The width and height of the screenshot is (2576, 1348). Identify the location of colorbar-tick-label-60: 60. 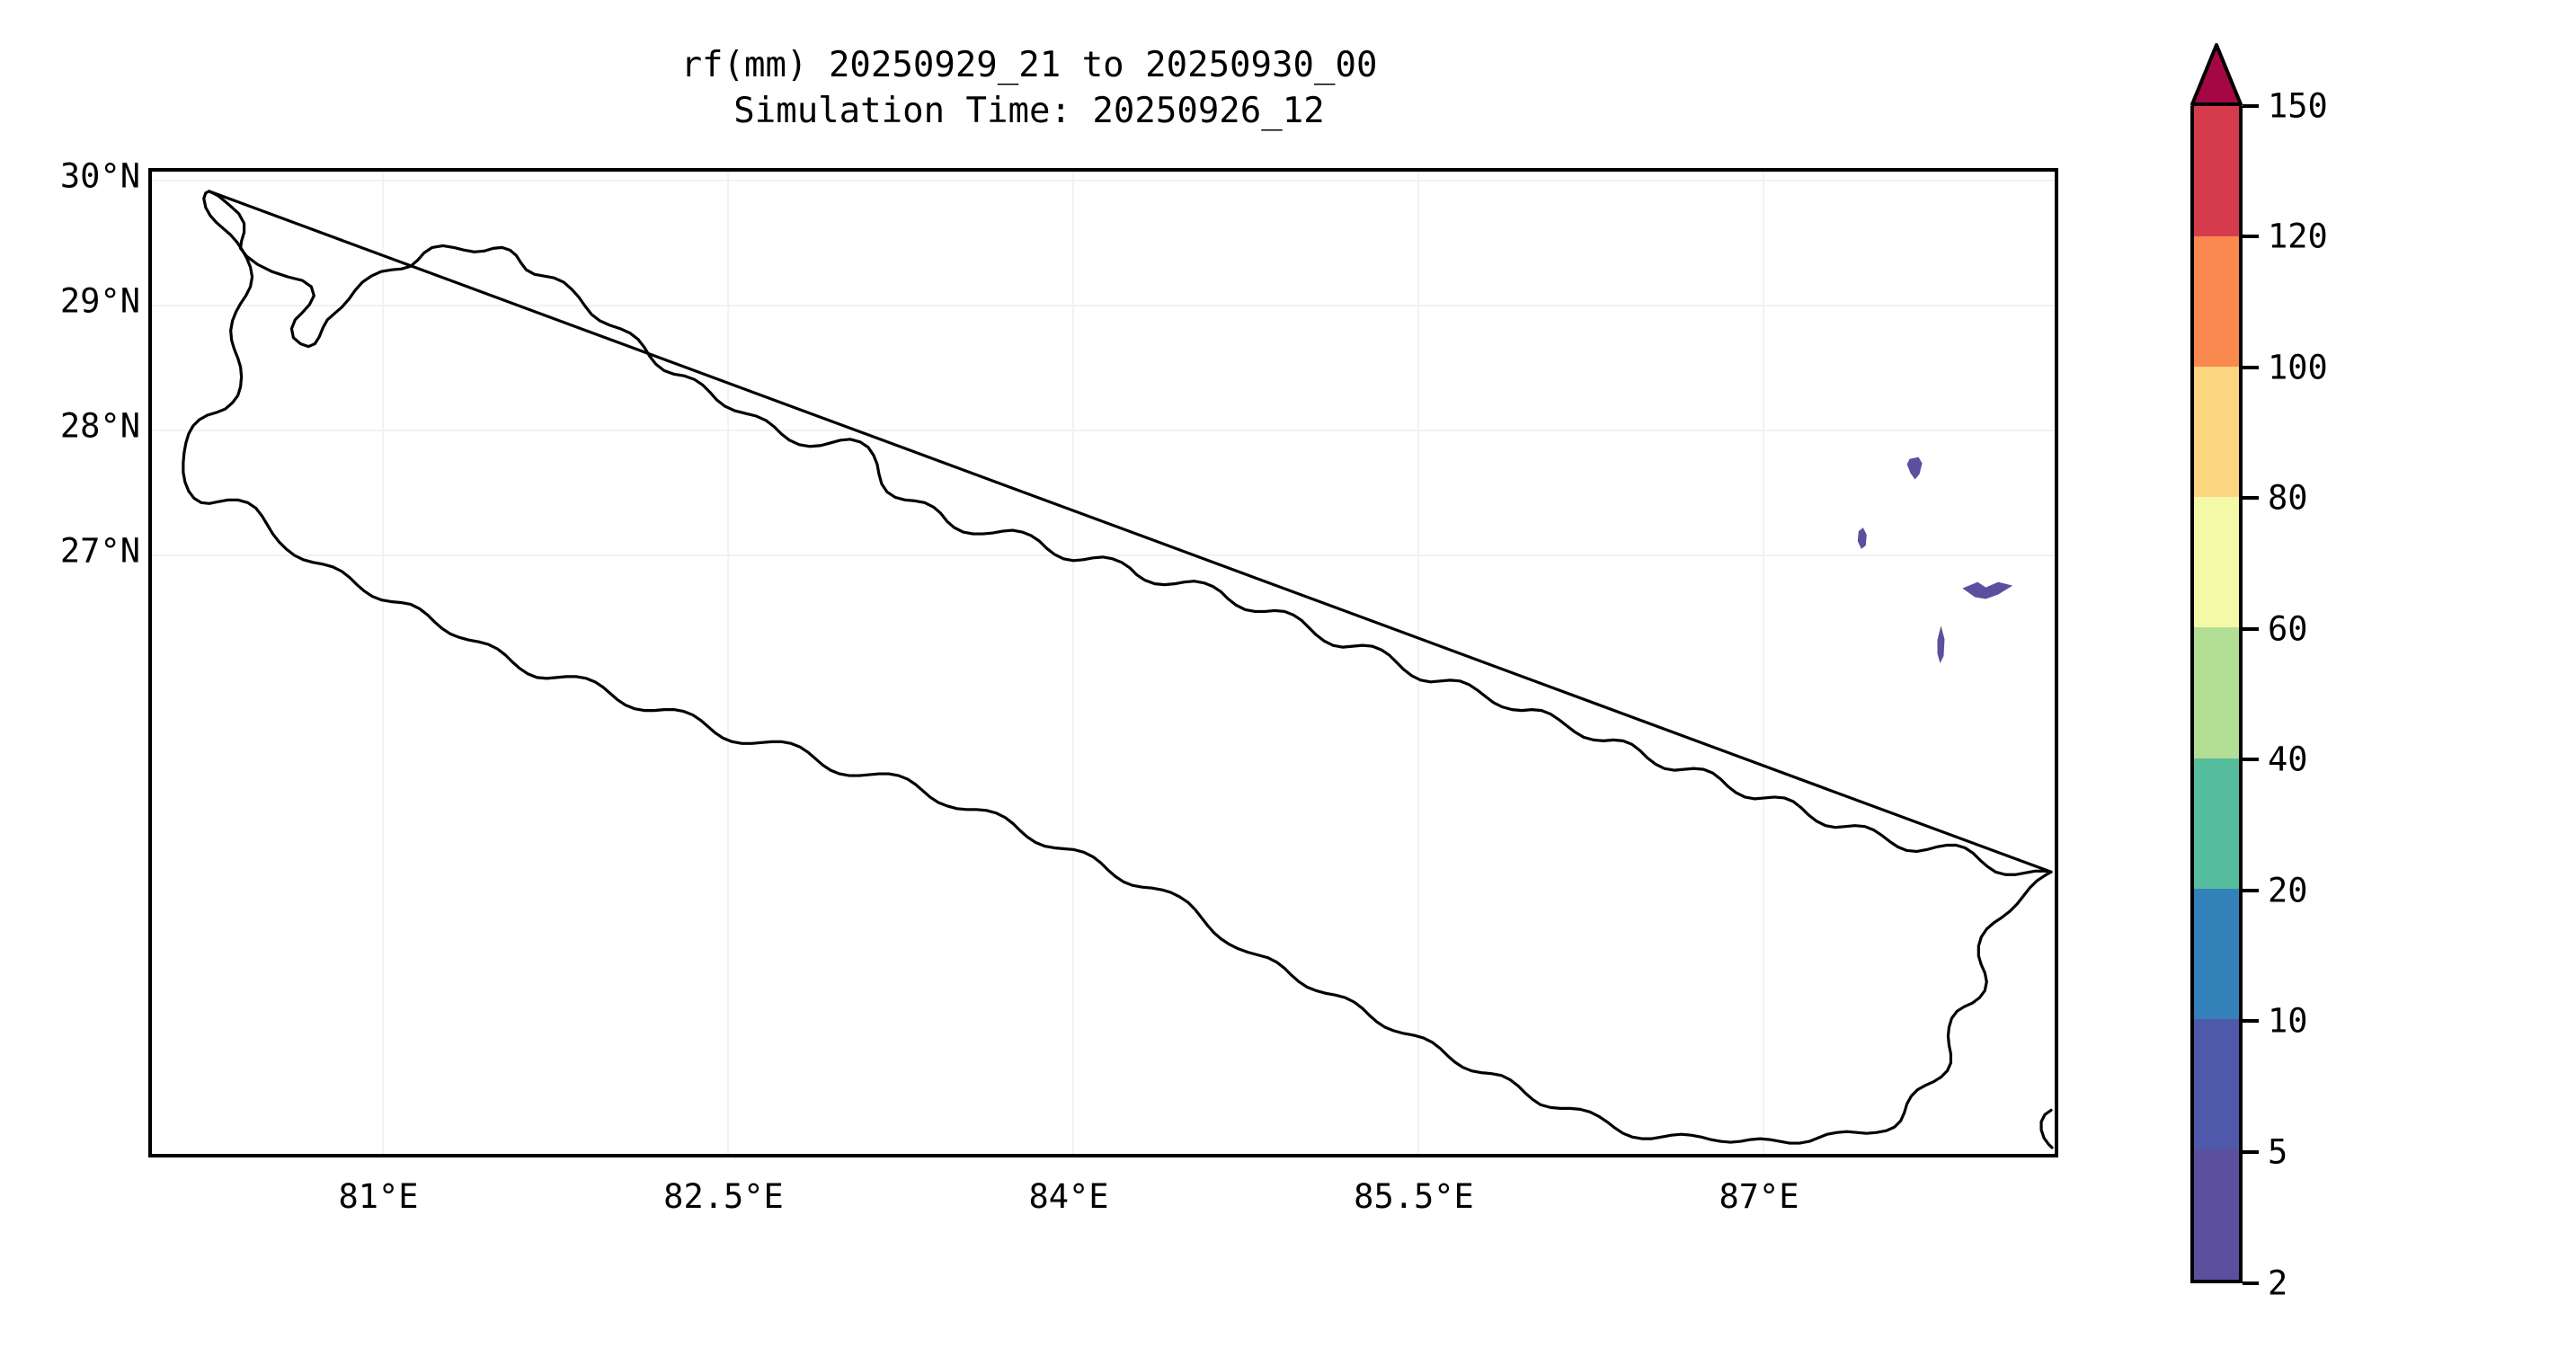
(2288, 629).